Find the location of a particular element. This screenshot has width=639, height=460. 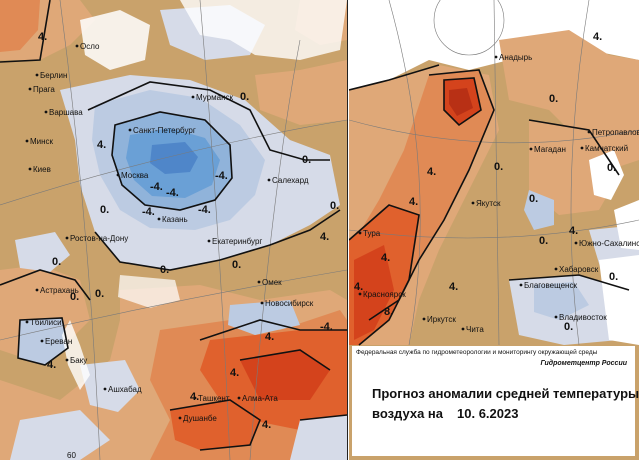

city-label: Прага is located at coordinates (44, 89).